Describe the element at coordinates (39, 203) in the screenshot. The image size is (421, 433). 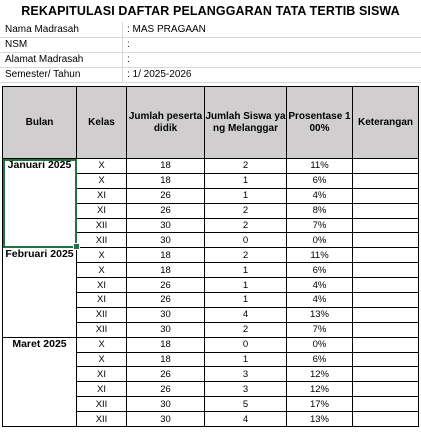
I see `month-cell: Januari 2025` at that location.